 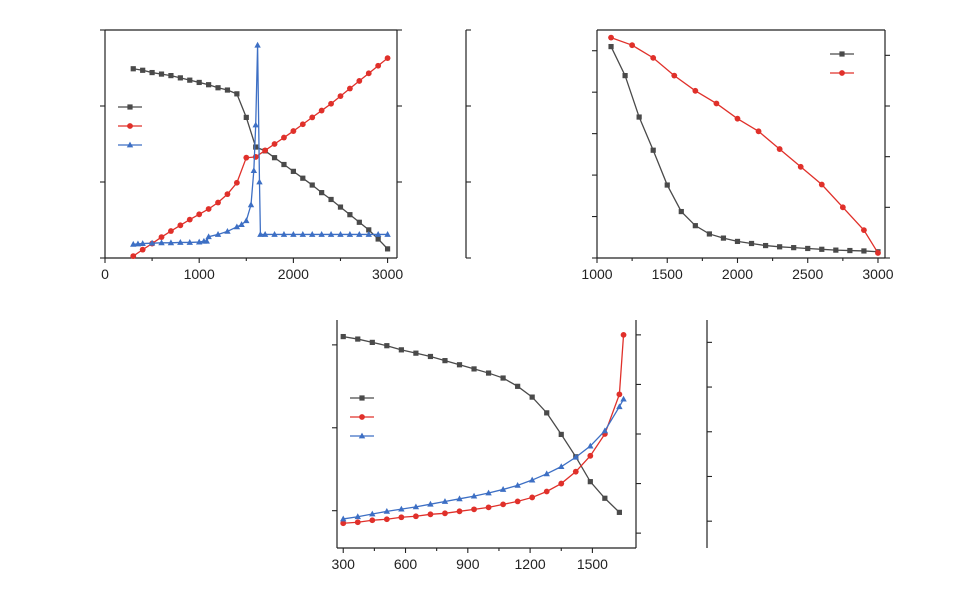 I want to click on series-line-μ, so click(x=484, y=429).